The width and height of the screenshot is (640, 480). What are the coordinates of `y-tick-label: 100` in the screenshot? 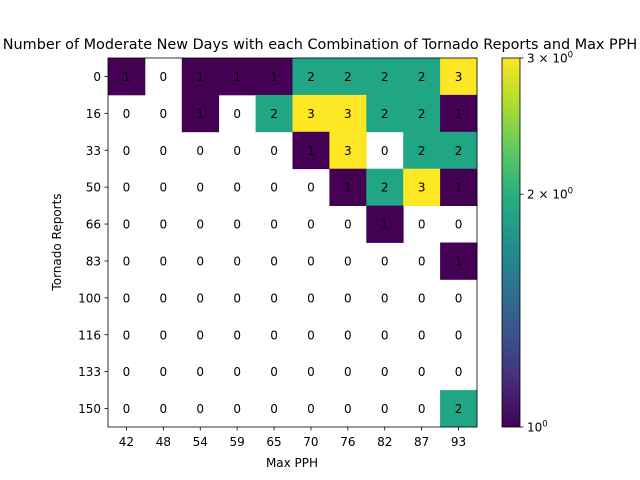 It's located at (89, 298).